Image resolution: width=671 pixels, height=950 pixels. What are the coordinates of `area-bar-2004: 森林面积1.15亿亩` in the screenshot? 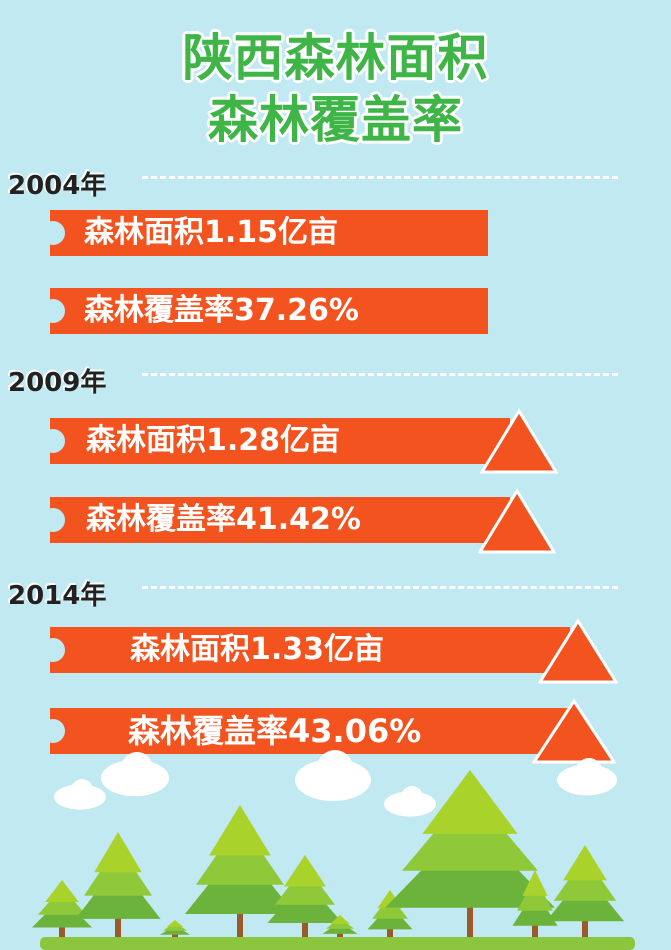 It's located at (264, 233).